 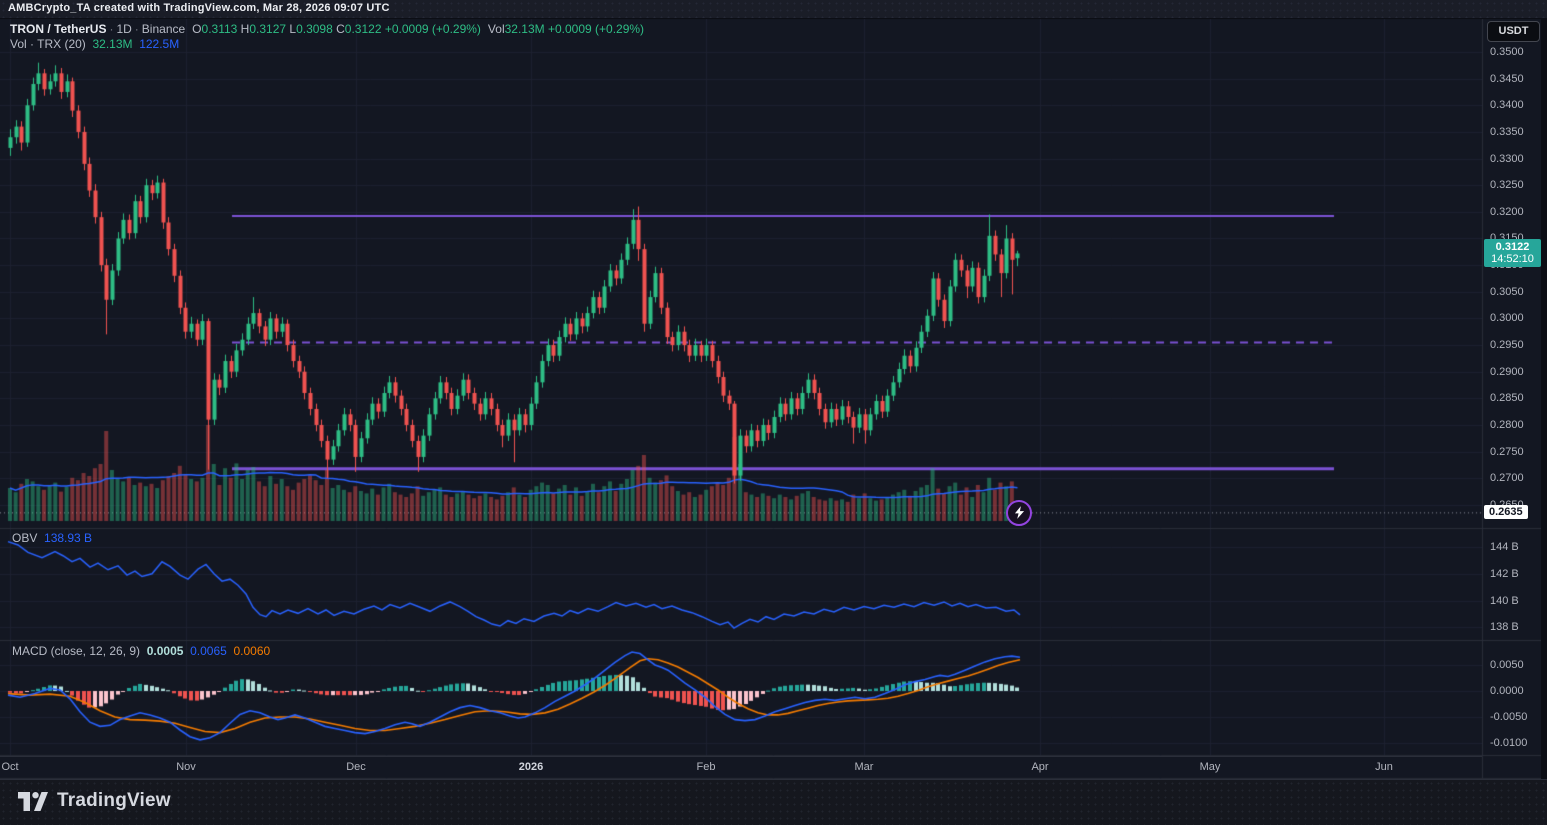 What do you see at coordinates (524, 29) in the screenshot?
I see `volume-value: 32.13M` at bounding box center [524, 29].